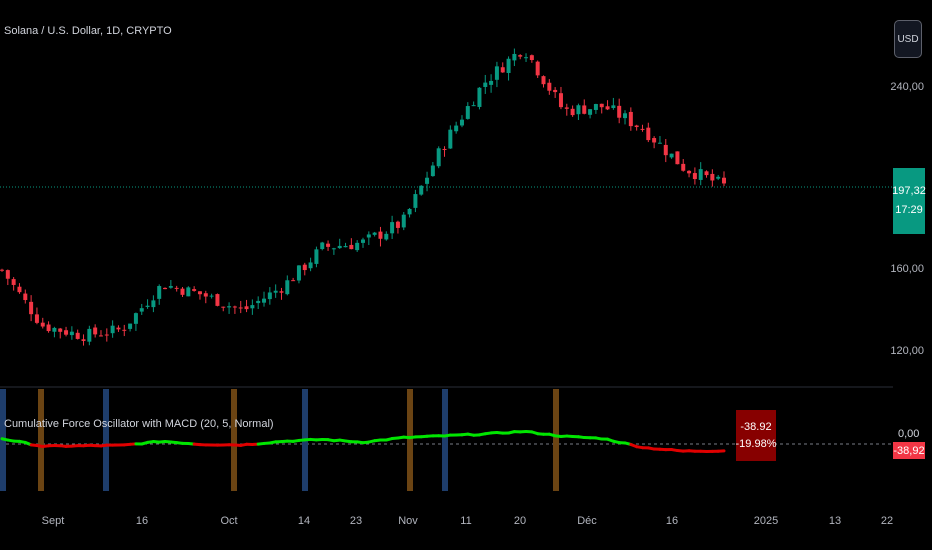 The image size is (932, 550). I want to click on last-price-value: 197,32, so click(909, 191).